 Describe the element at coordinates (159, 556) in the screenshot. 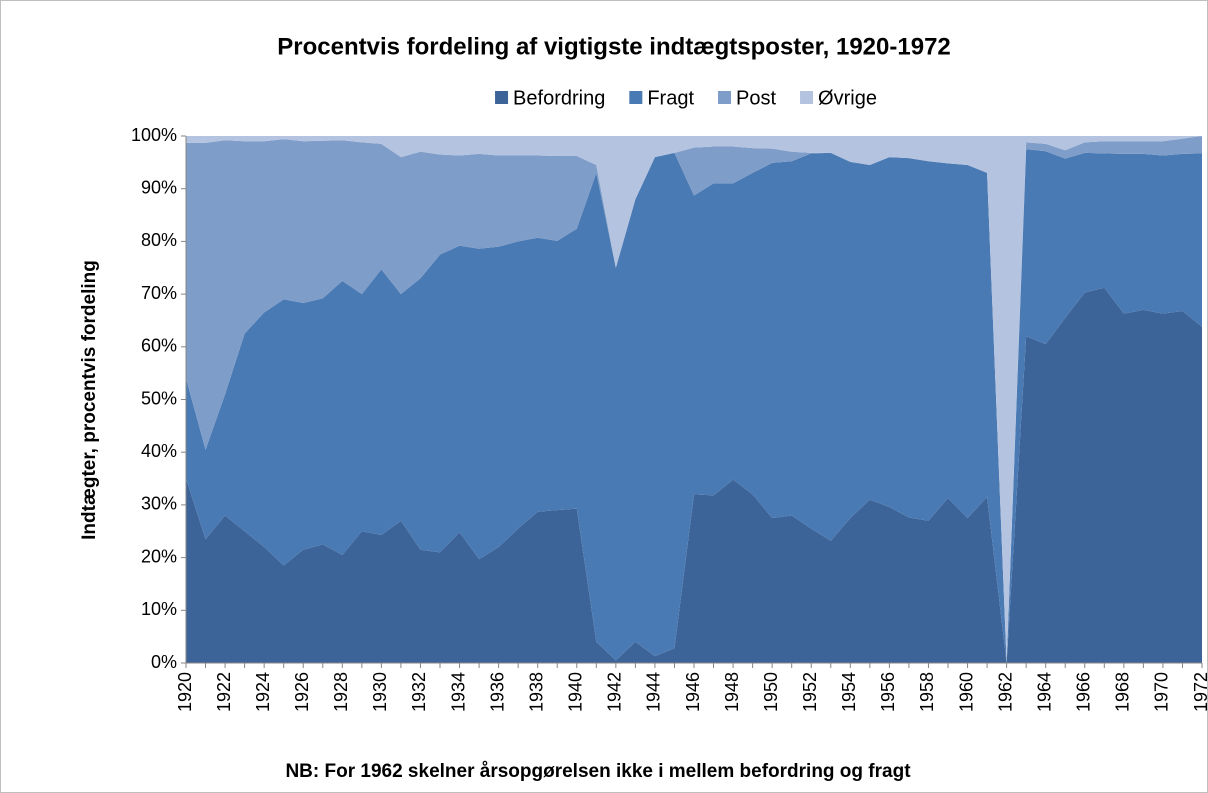

I see `y-tick-label: 20%` at that location.